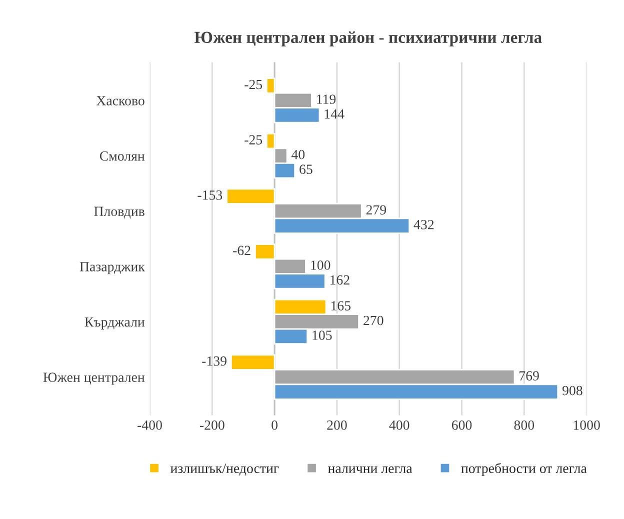  Describe the element at coordinates (298, 155) in the screenshot. I see `data-label: 40` at that location.